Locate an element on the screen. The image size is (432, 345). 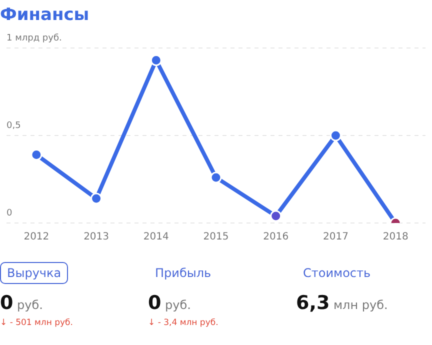
y-tick-label: 0 is located at coordinates (9, 213).